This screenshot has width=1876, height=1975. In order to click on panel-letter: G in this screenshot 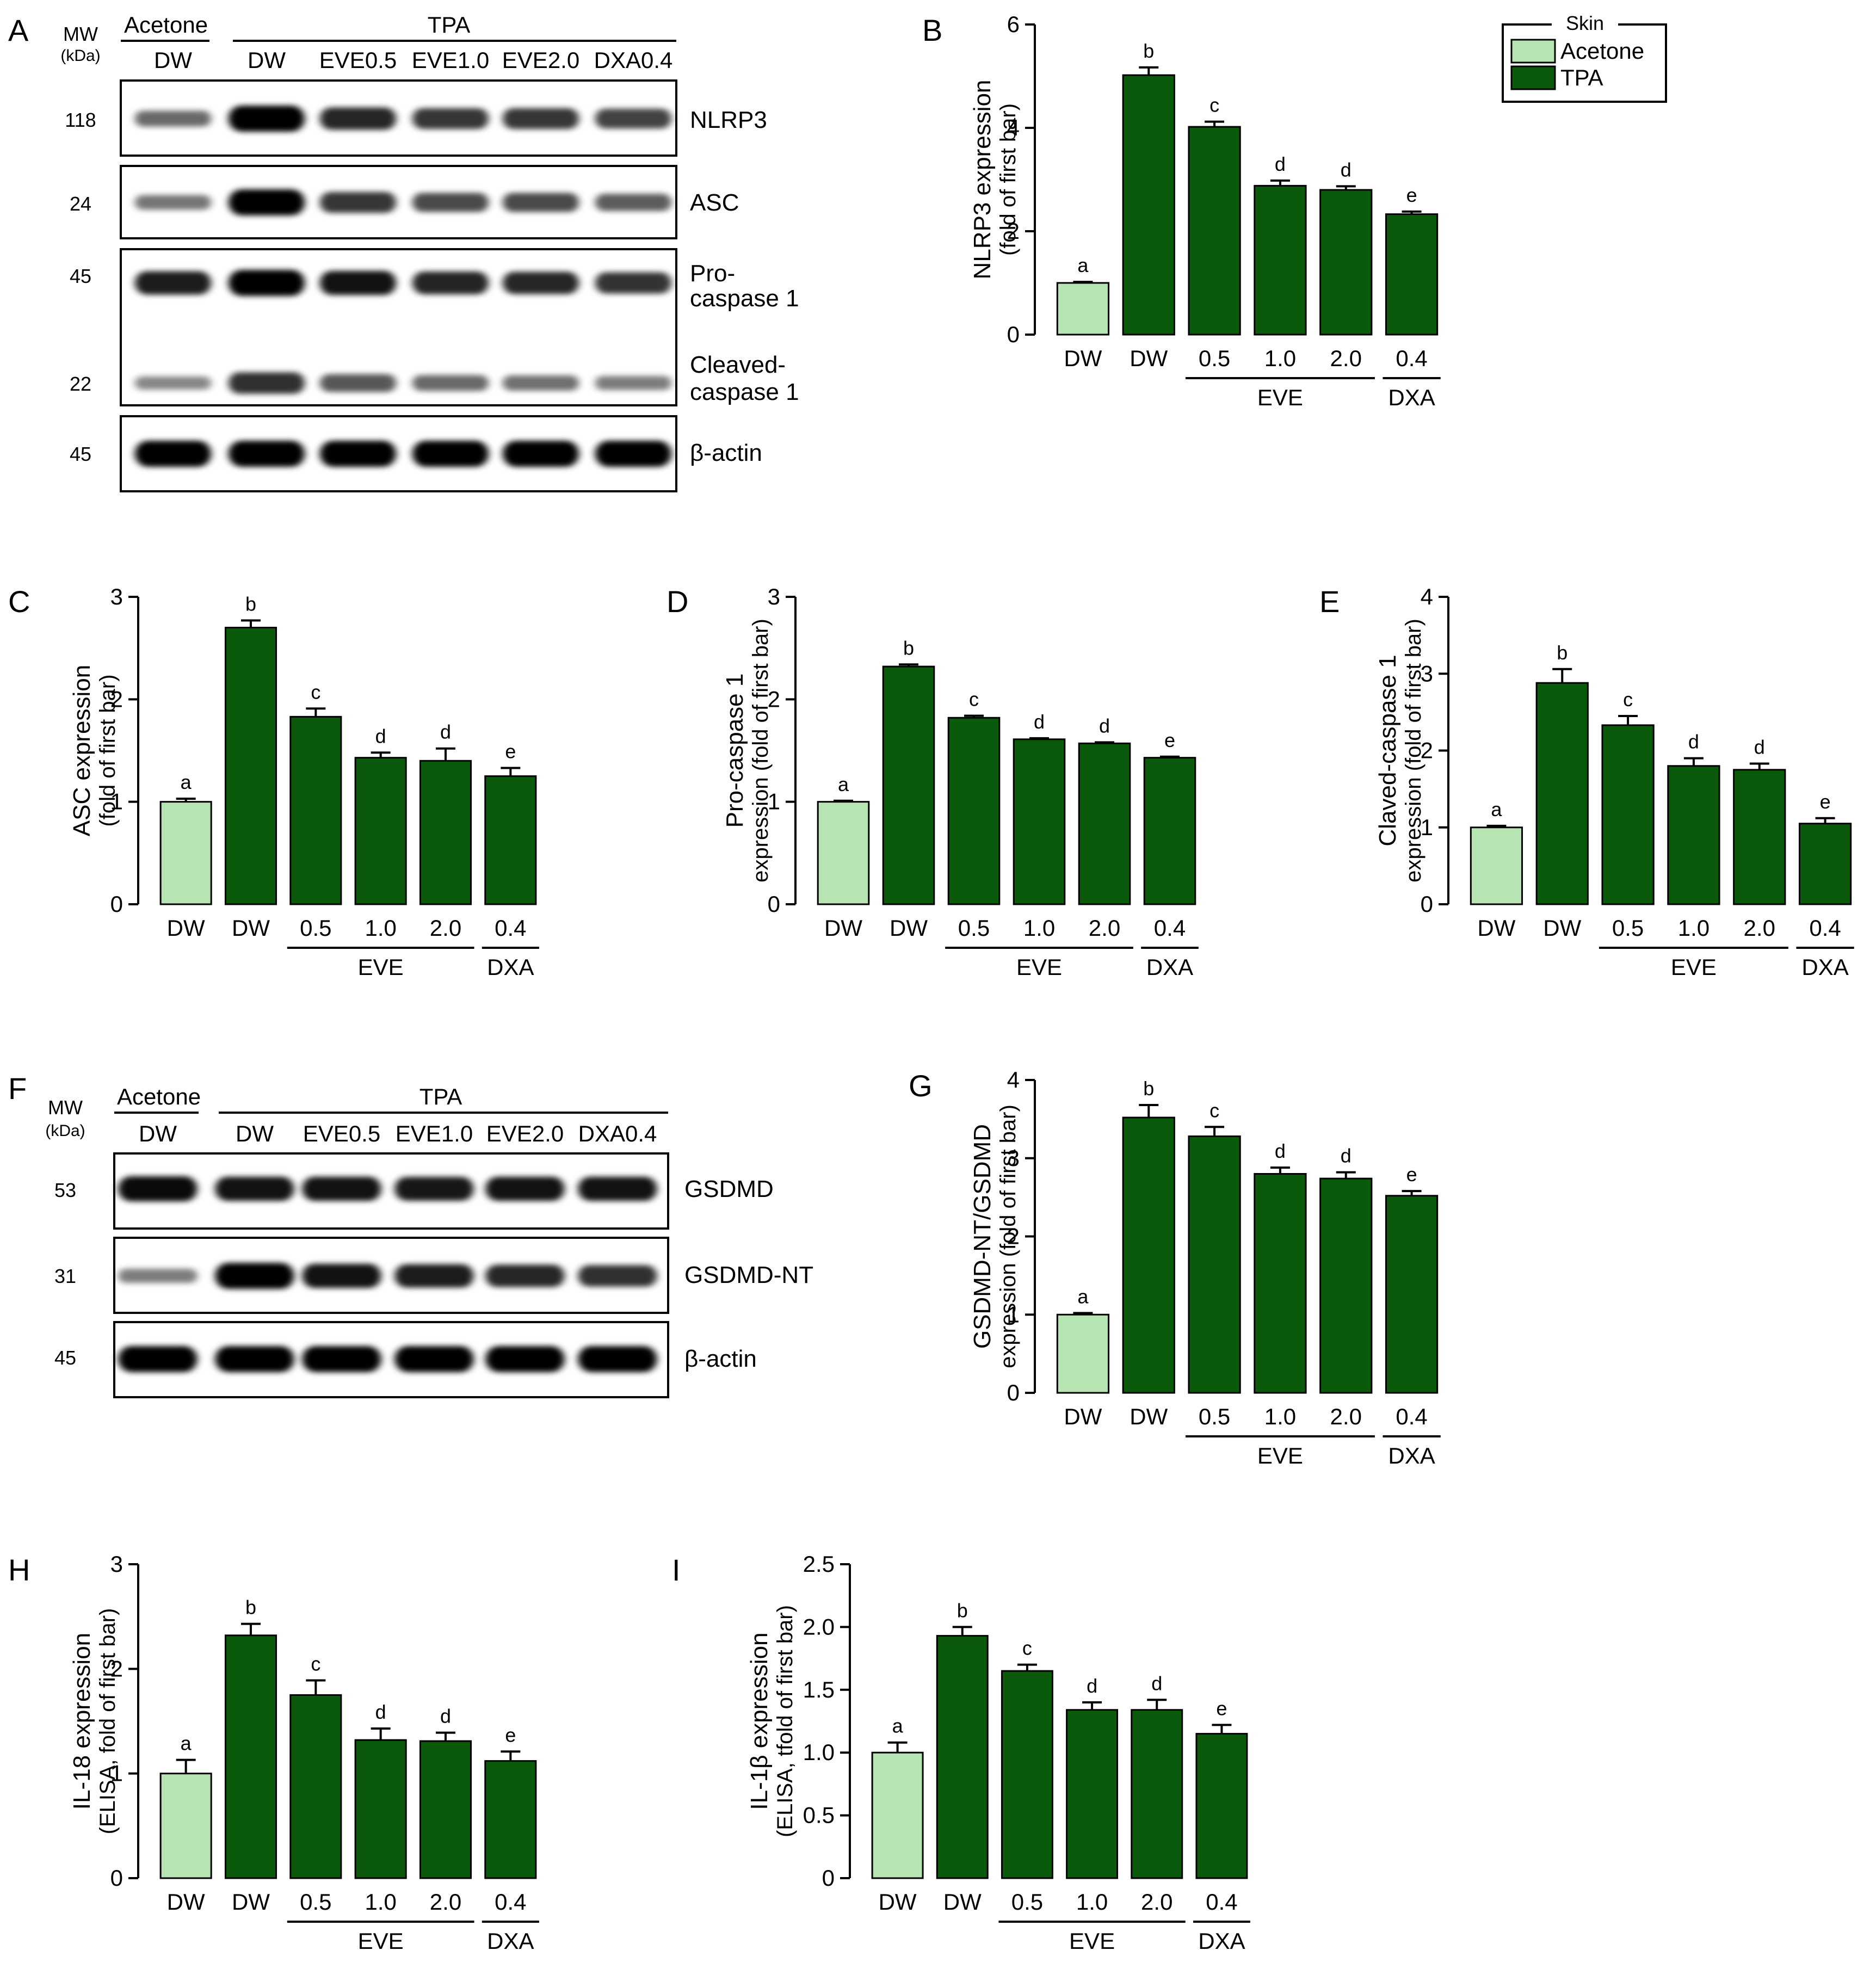, I will do `click(921, 1086)`.